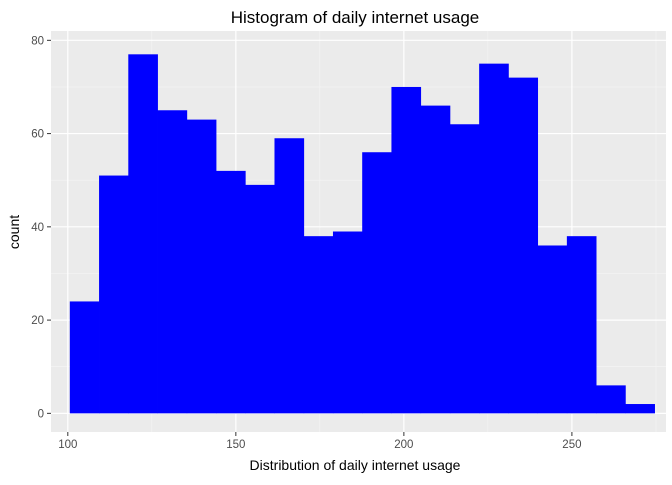  Describe the element at coordinates (37, 41) in the screenshot. I see `y-tick-label: 80` at that location.